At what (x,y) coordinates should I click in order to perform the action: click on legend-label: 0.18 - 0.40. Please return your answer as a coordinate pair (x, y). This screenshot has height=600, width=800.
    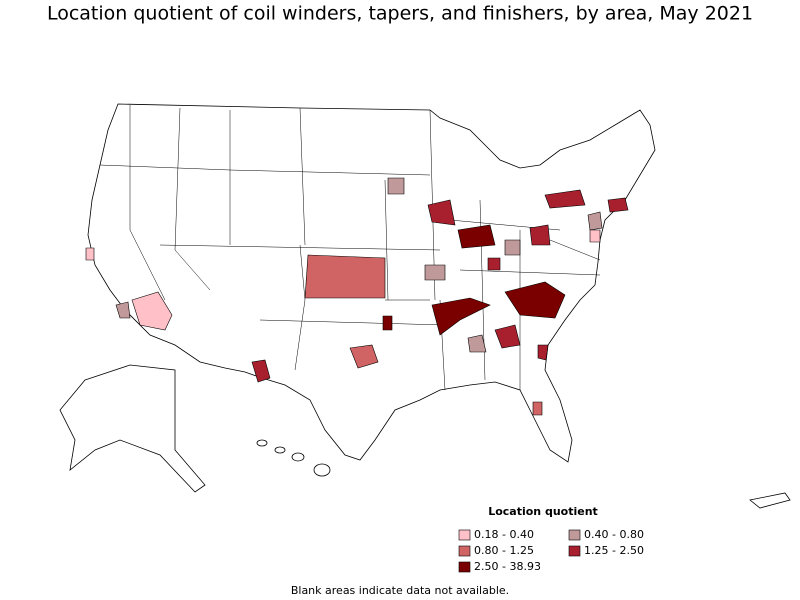
    Looking at the image, I should click on (504, 534).